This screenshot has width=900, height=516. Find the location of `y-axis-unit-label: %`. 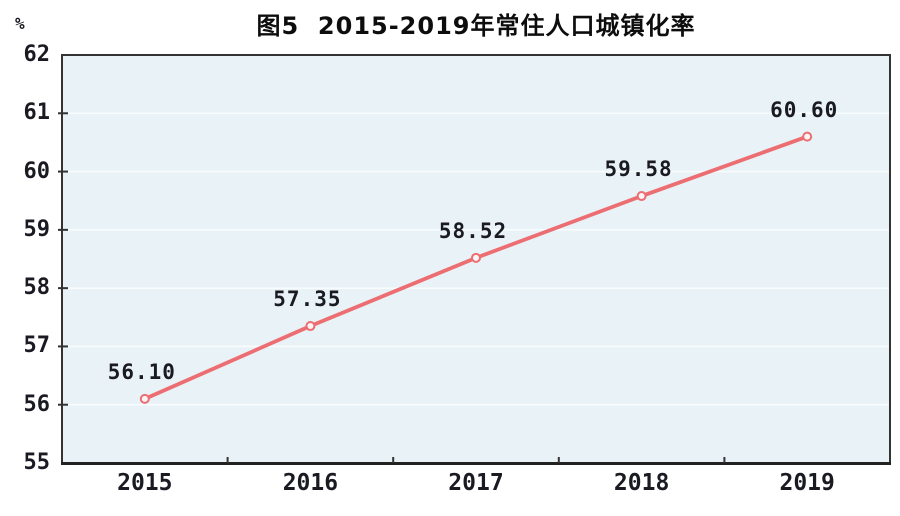

y-axis-unit-label: % is located at coordinates (20, 23).